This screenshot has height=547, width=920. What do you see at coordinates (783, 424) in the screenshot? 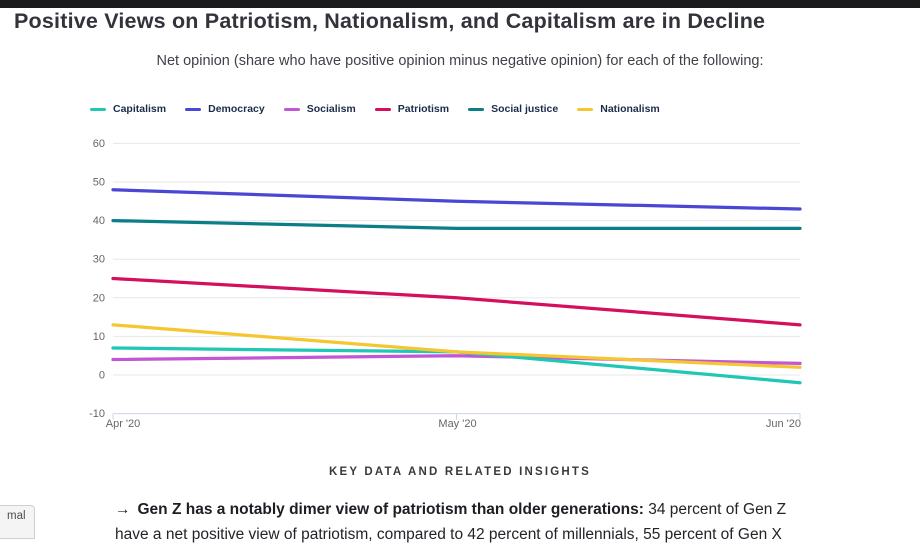
I see `x-axis-label: Jun '20` at bounding box center [783, 424].